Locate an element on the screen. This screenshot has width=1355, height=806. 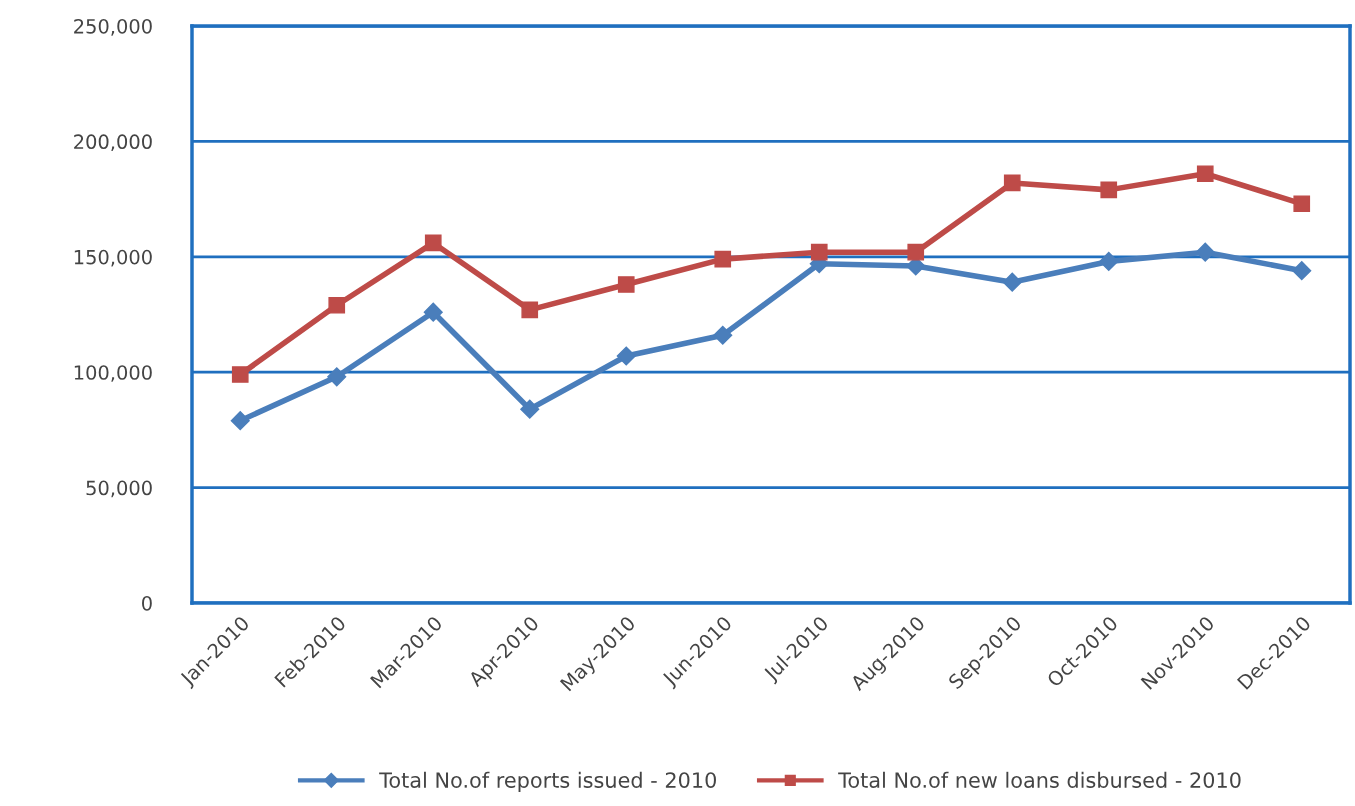
y-tick-label: 200,000 is located at coordinates (113, 143).